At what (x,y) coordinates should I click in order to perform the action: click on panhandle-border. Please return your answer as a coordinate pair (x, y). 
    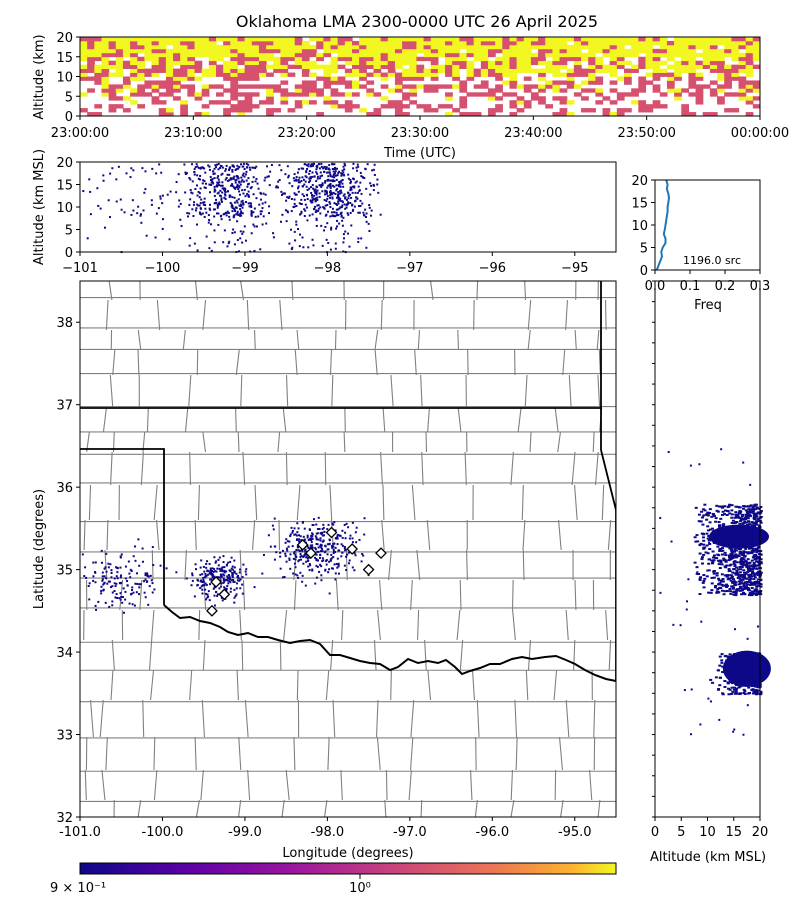
    Looking at the image, I should click on (122, 526).